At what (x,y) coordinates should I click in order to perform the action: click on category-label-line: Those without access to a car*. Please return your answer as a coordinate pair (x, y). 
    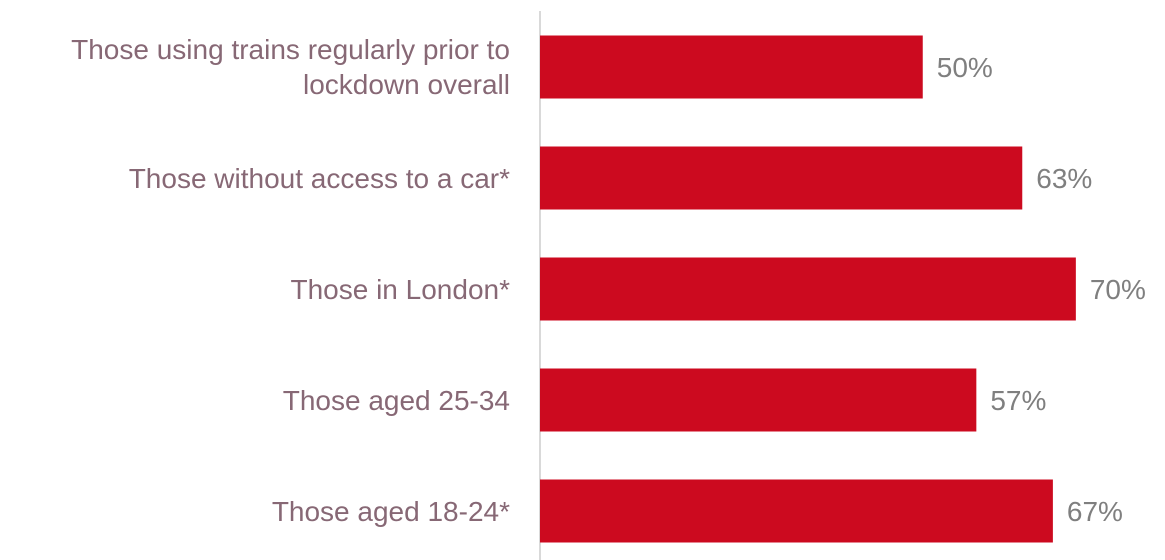
    Looking at the image, I should click on (319, 178).